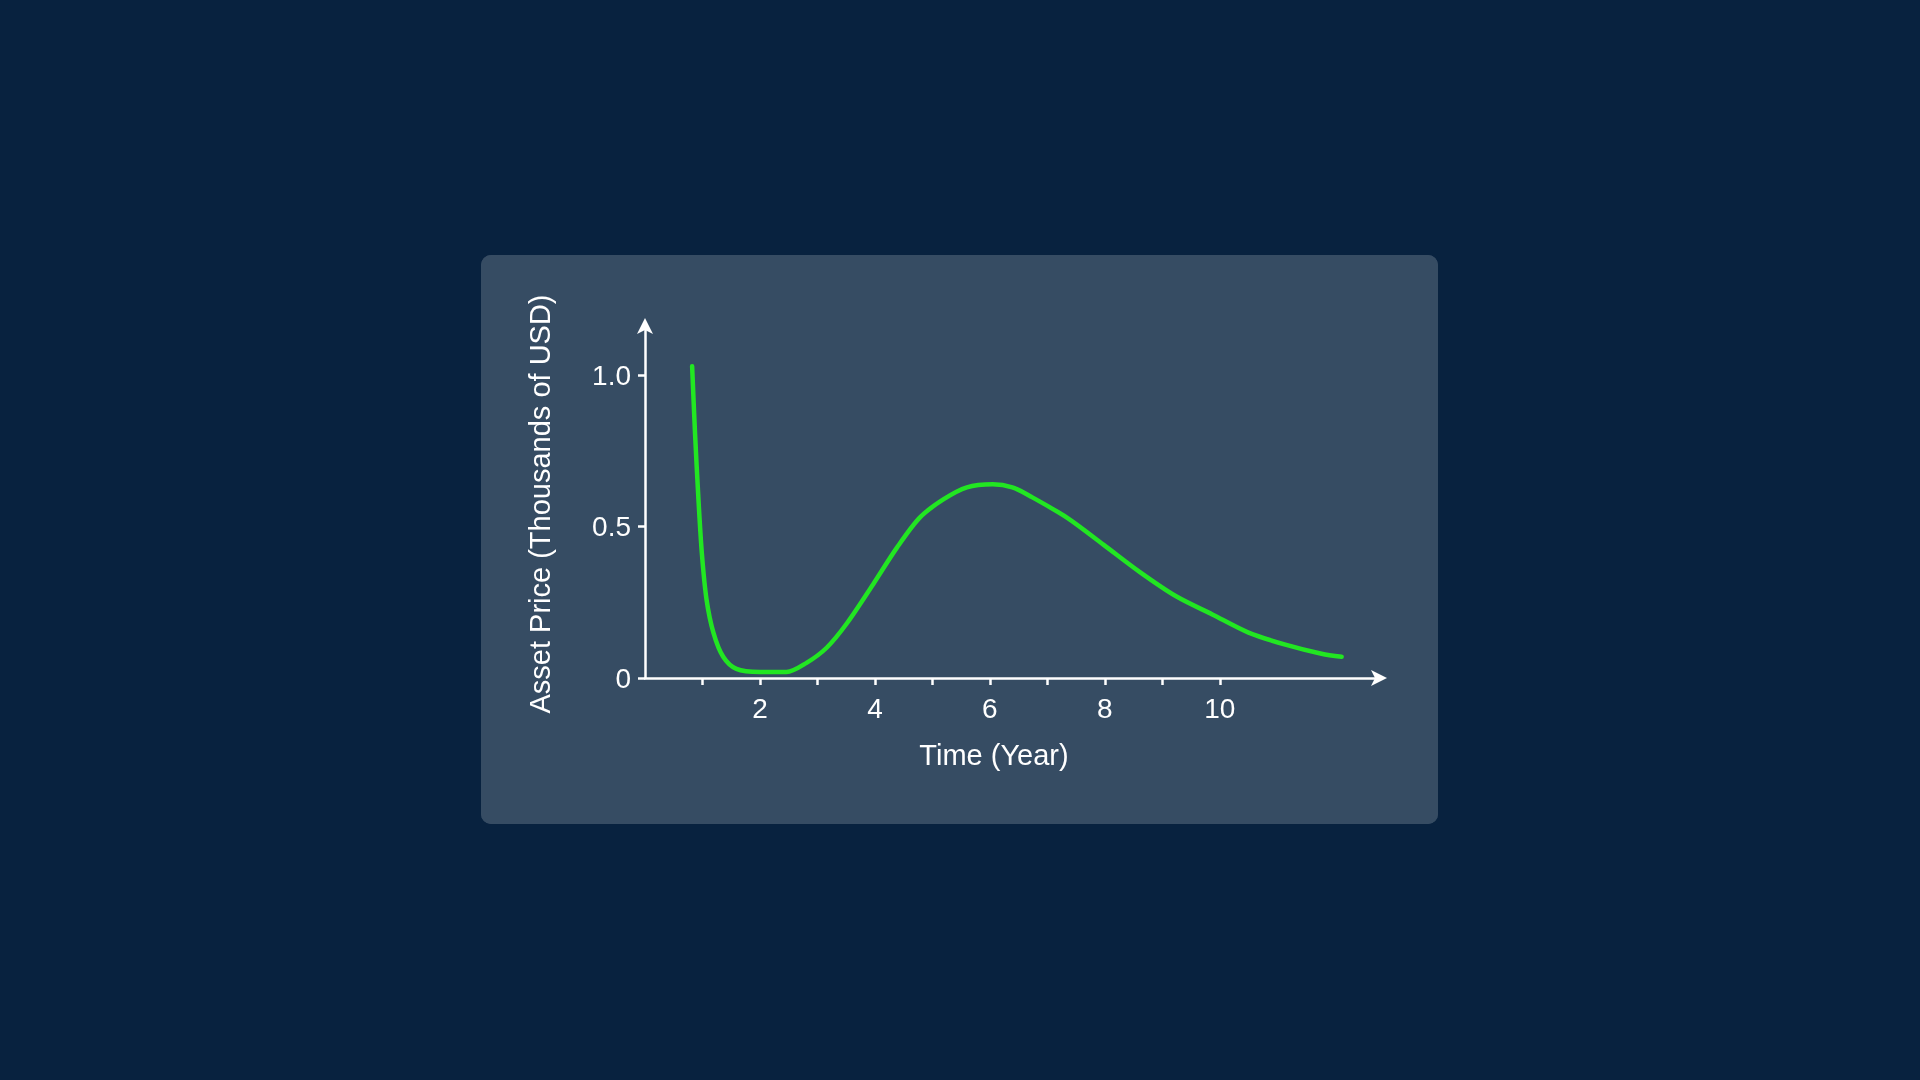 This screenshot has width=1920, height=1080. Describe the element at coordinates (611, 375) in the screenshot. I see `y-tick-label: 1.0` at that location.